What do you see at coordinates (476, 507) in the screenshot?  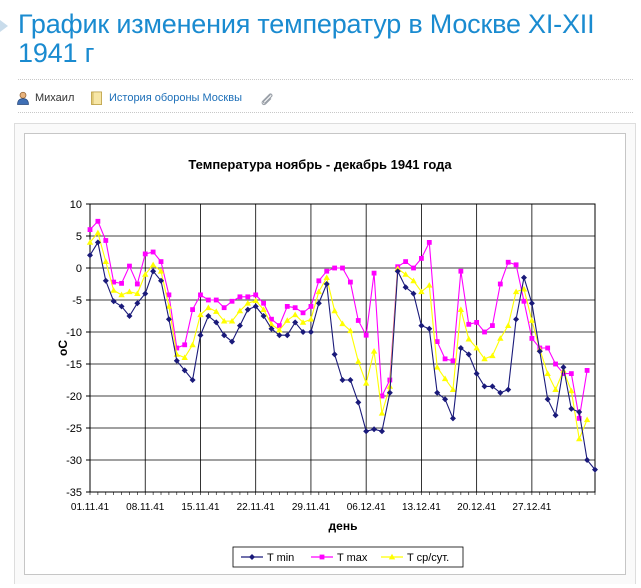 I see `x-tick-label: 20.12.41` at bounding box center [476, 507].